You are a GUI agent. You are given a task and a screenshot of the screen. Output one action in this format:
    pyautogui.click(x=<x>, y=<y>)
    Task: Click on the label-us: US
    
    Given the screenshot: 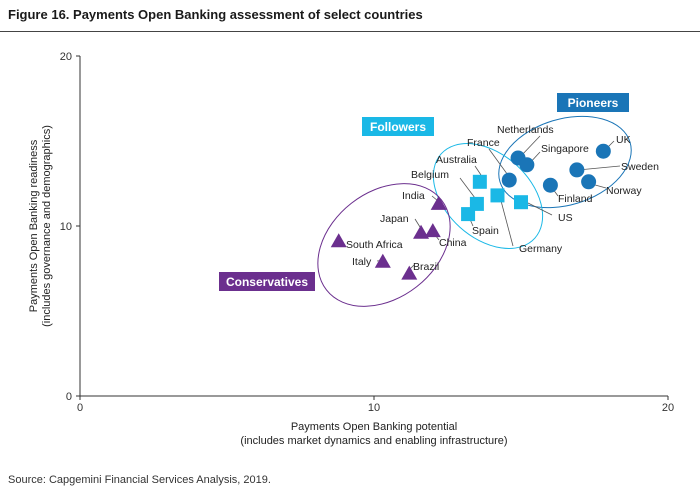 What is the action you would take?
    pyautogui.click(x=565, y=218)
    